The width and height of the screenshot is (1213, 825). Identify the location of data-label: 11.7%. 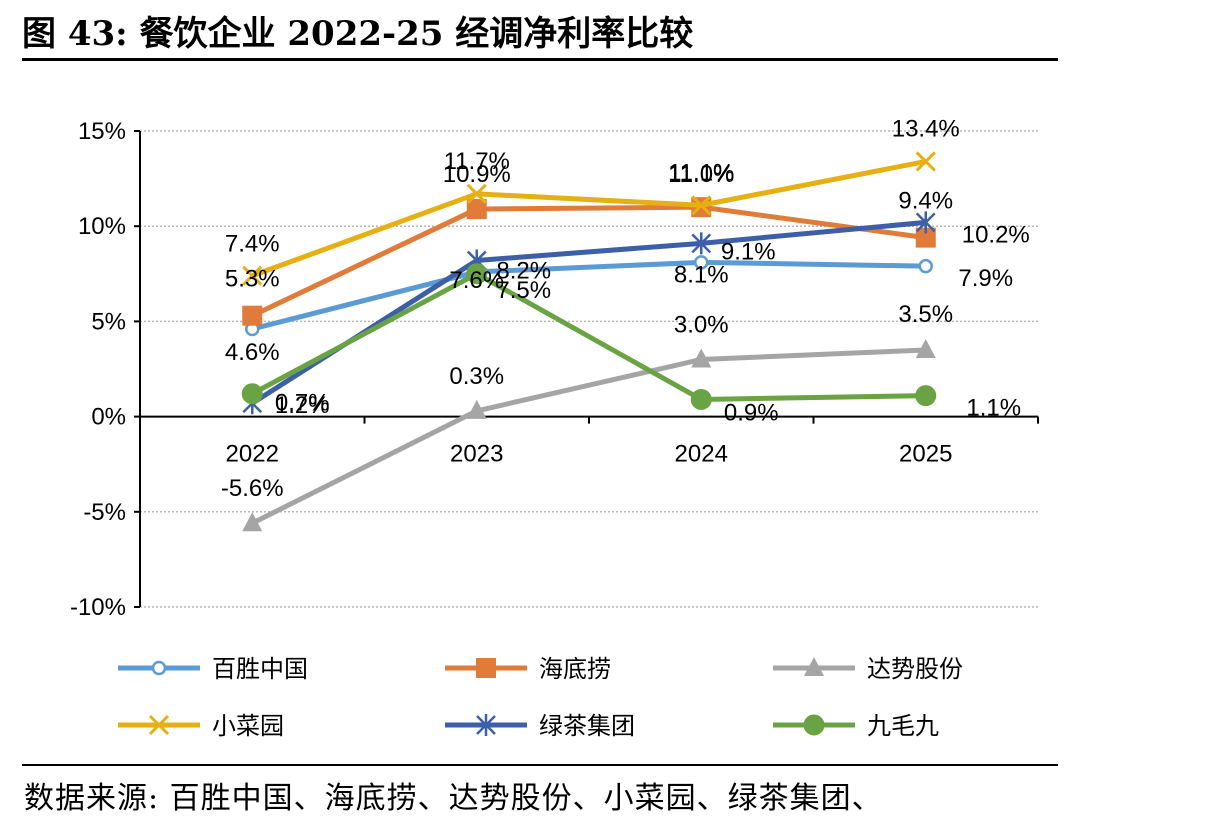
(477, 161).